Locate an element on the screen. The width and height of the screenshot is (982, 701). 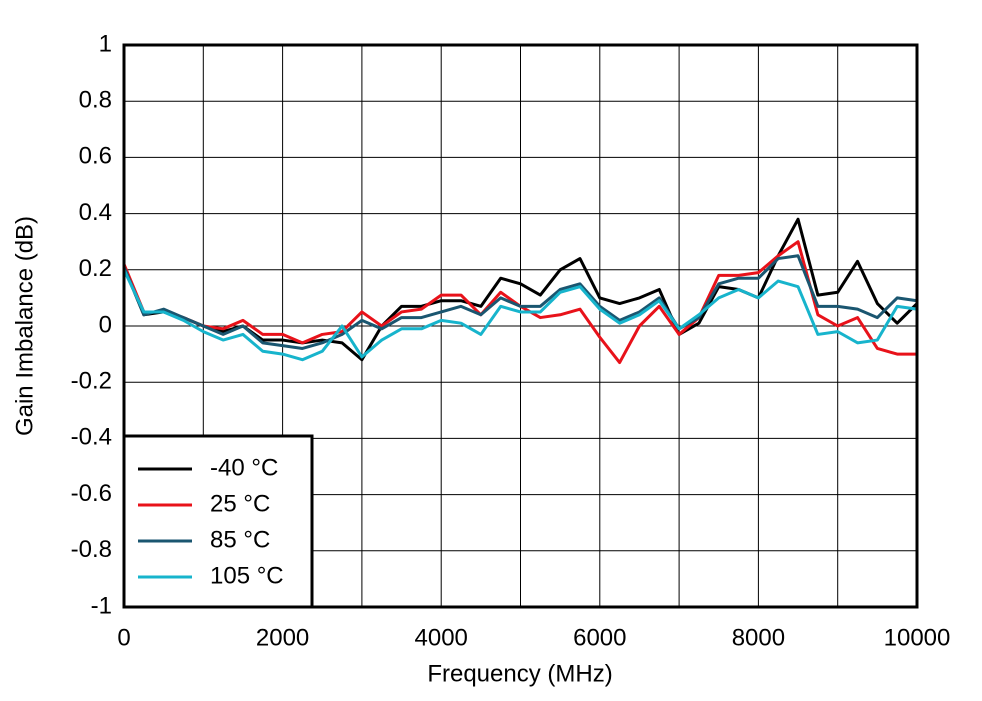
y-tick-label: 1 is located at coordinates (105, 43).